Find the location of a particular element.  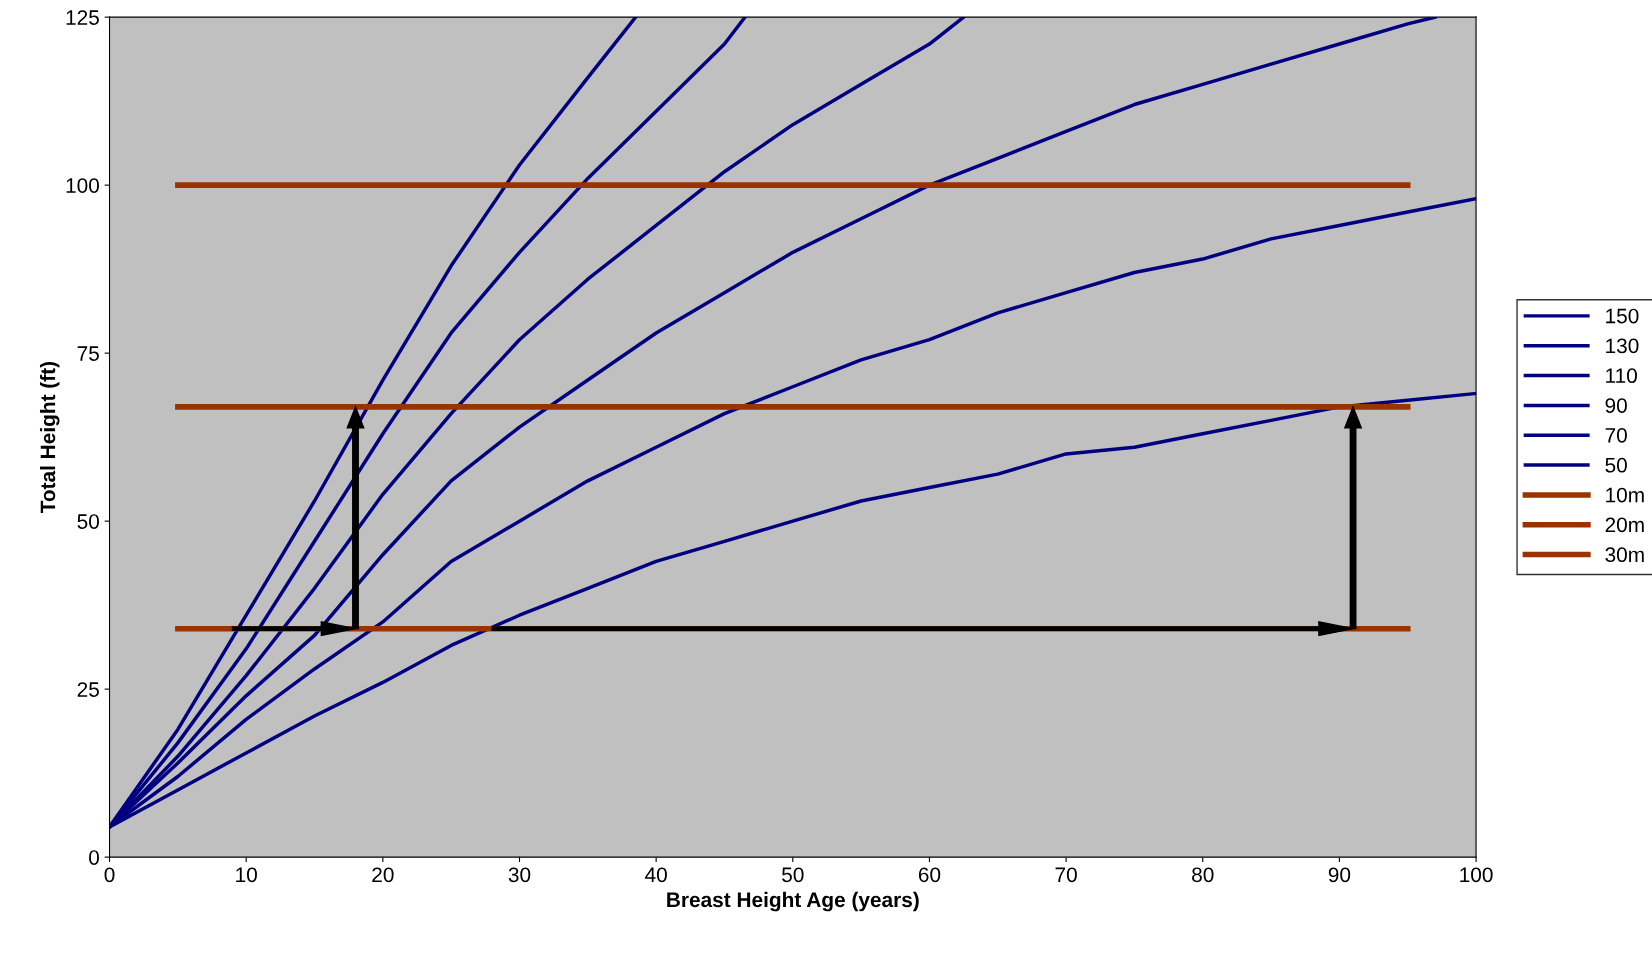

legend-label: 130 is located at coordinates (1622, 346).